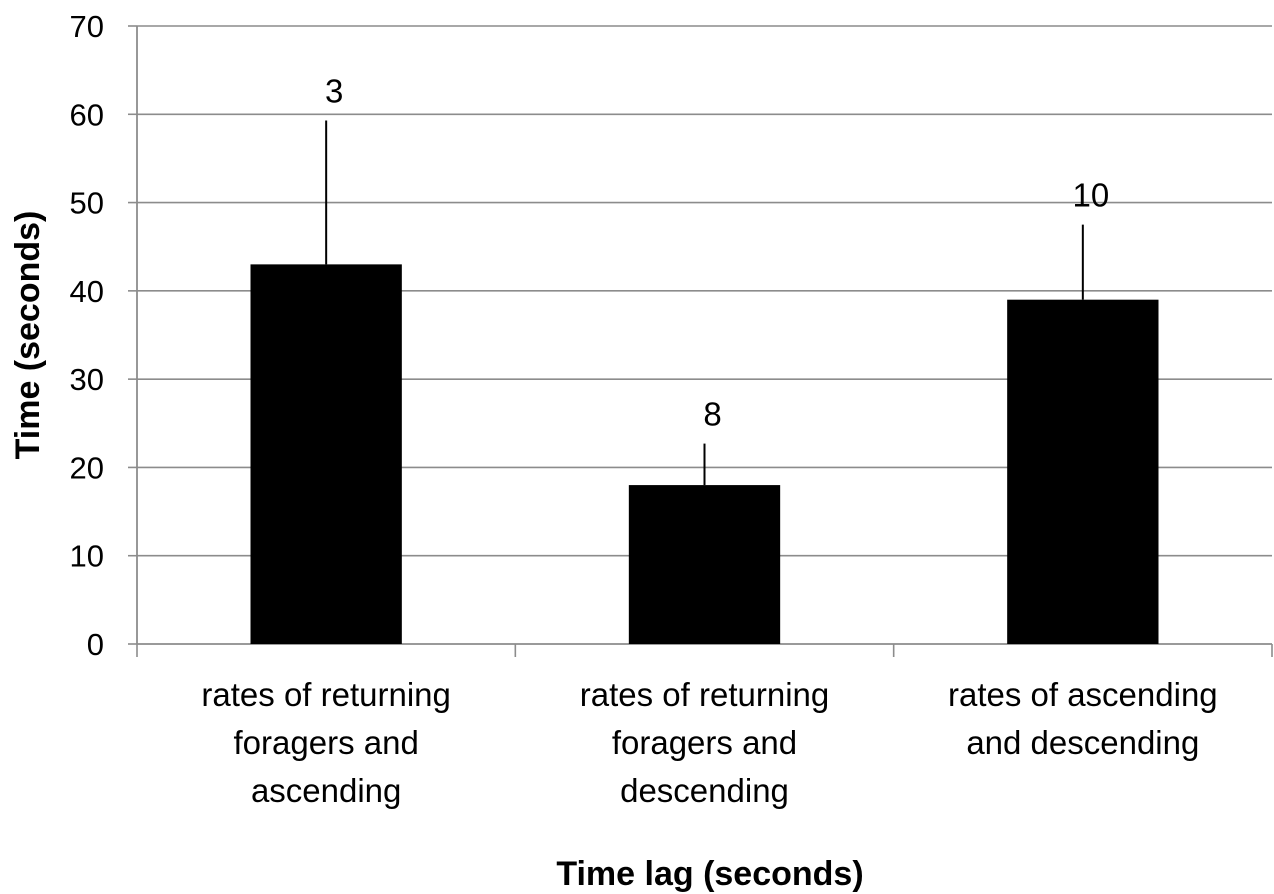  I want to click on y-tick-label: 20, so click(87, 467).